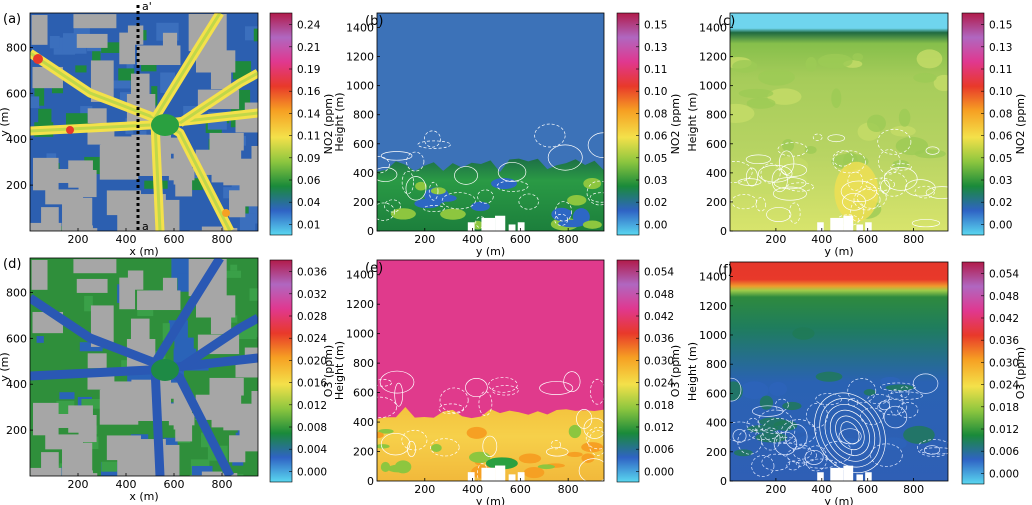 This screenshot has height=505, width=1032. What do you see at coordinates (655, 114) in the screenshot?
I see `colorbar-tick-label: 0.08` at bounding box center [655, 114].